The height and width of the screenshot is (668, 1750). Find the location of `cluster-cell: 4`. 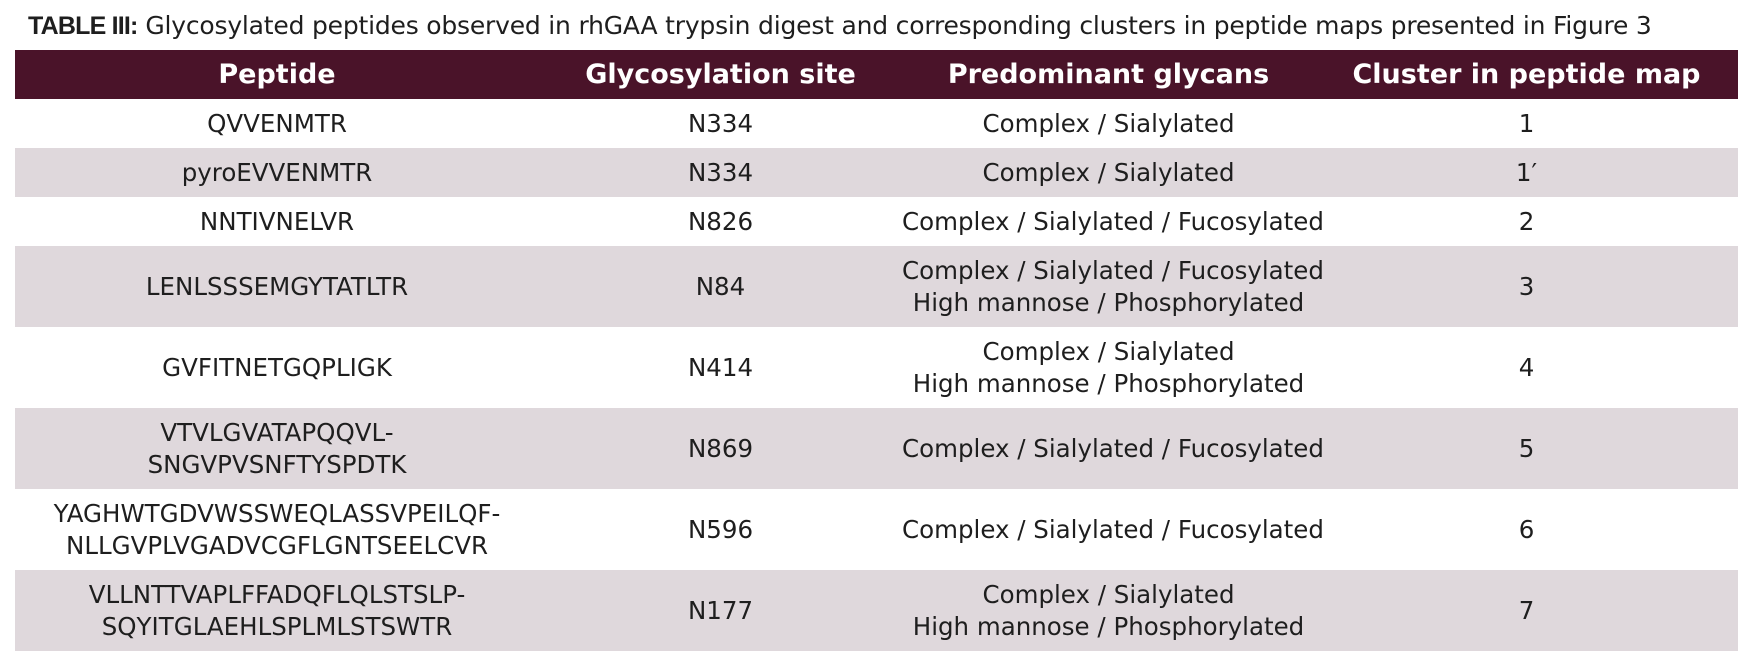

cluster-cell: 4 is located at coordinates (1526, 367).